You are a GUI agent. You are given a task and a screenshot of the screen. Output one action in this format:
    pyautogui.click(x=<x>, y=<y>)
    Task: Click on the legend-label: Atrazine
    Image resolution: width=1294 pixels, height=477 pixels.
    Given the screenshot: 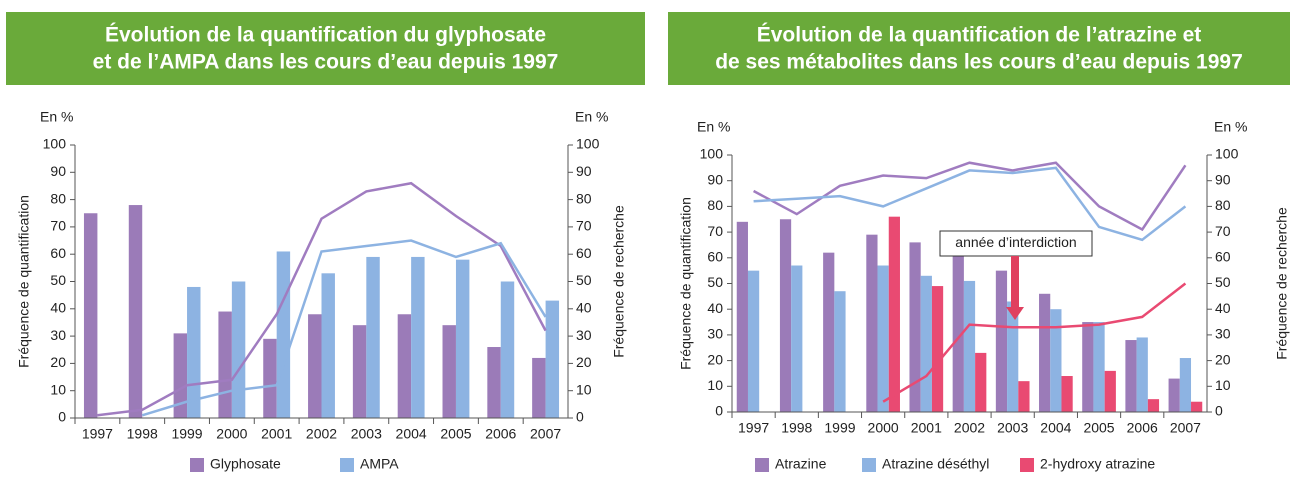 What is the action you would take?
    pyautogui.click(x=801, y=464)
    